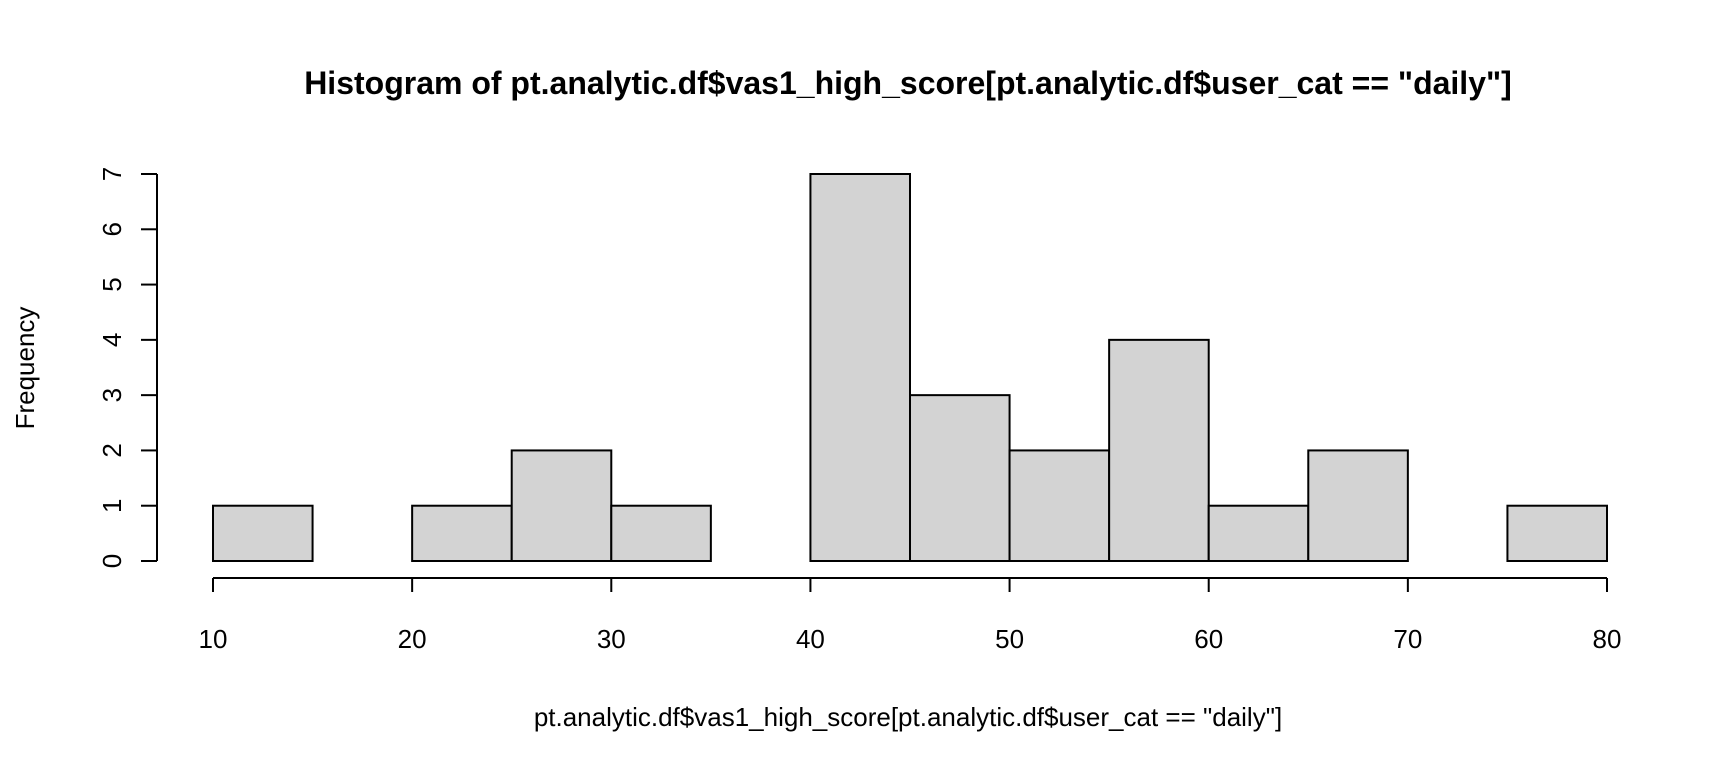 The height and width of the screenshot is (768, 1728). I want to click on y-tick-label: 0, so click(112, 561).